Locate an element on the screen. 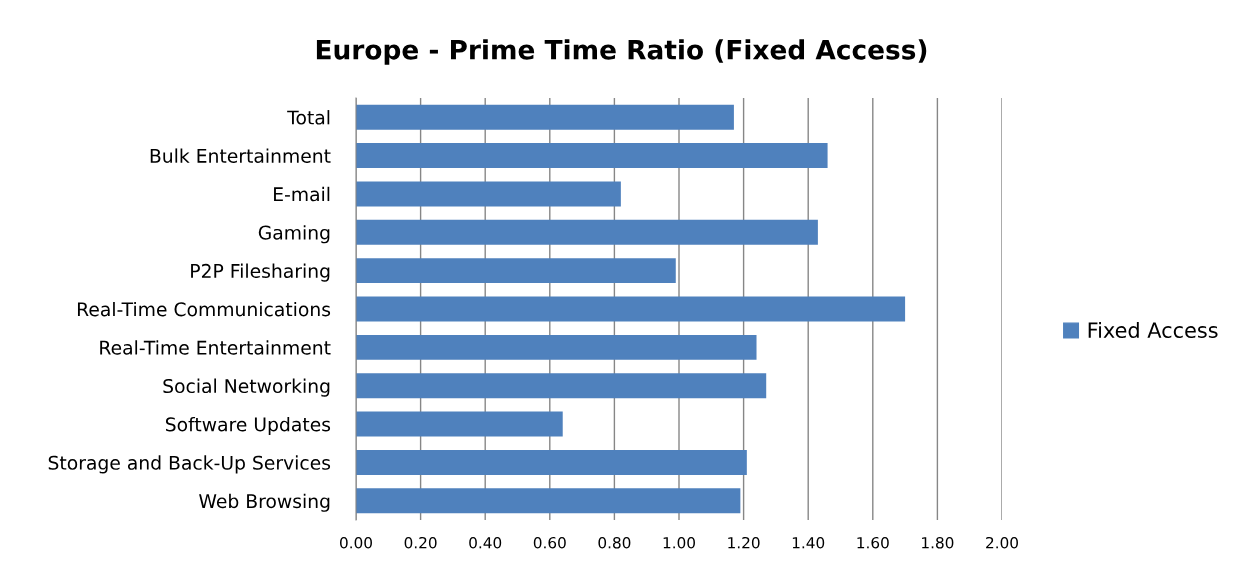  y-tick-label: Bulk Entertainment is located at coordinates (240, 155).